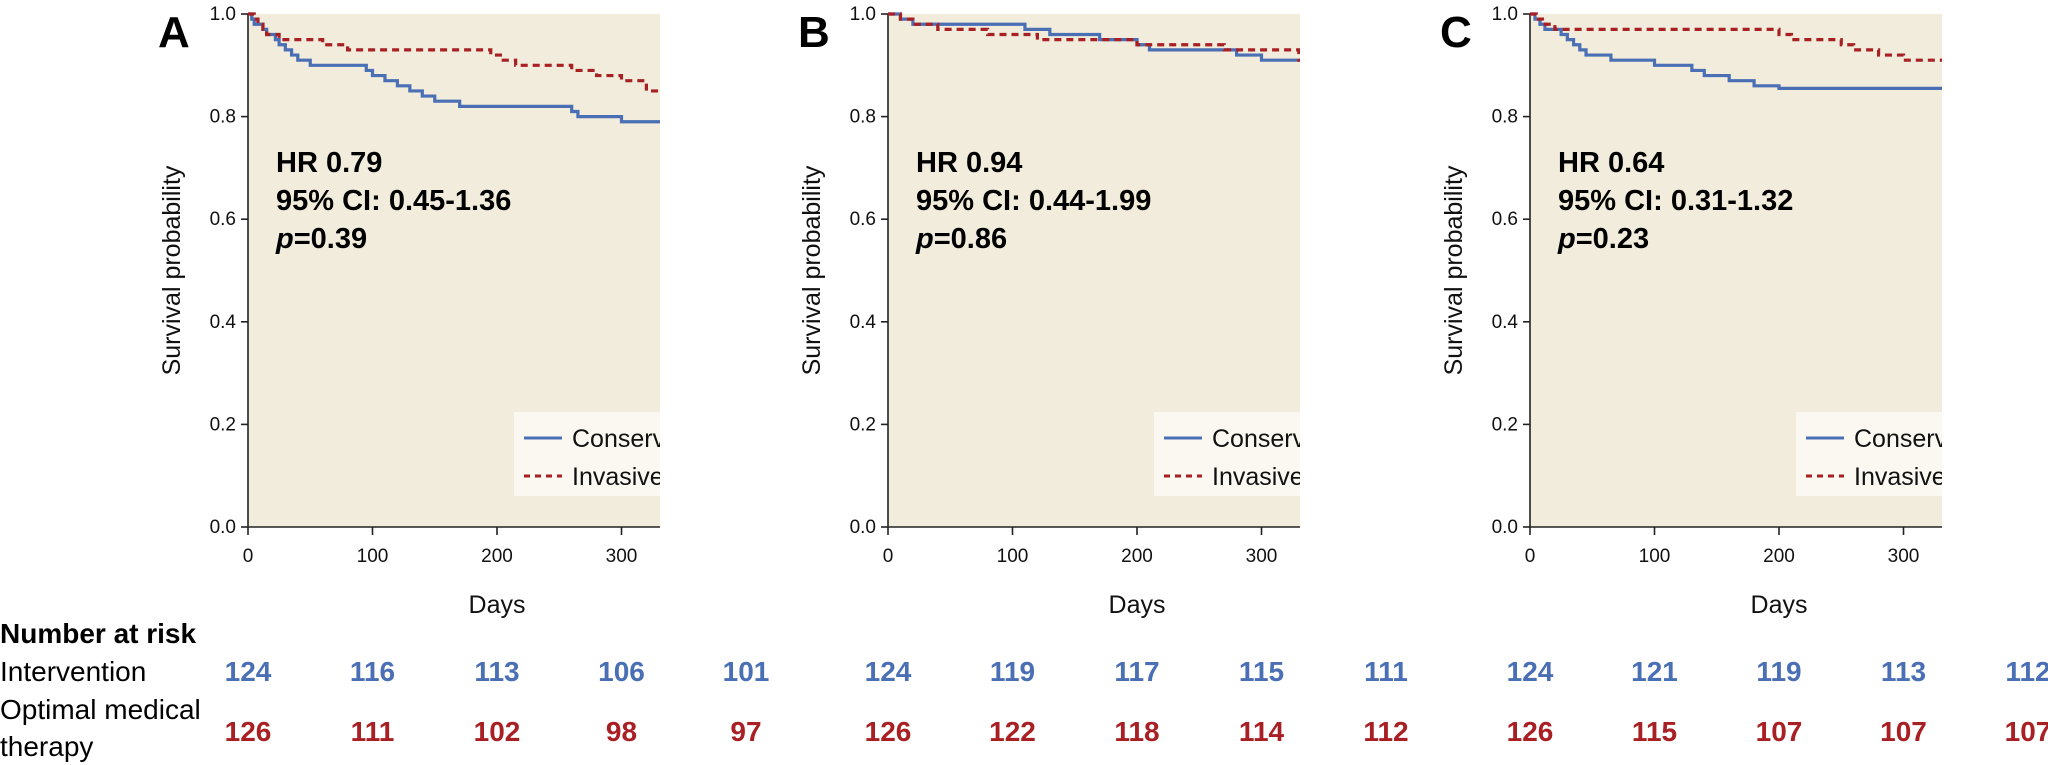  I want to click on risk-intervention-label: Intervention, so click(73, 671).